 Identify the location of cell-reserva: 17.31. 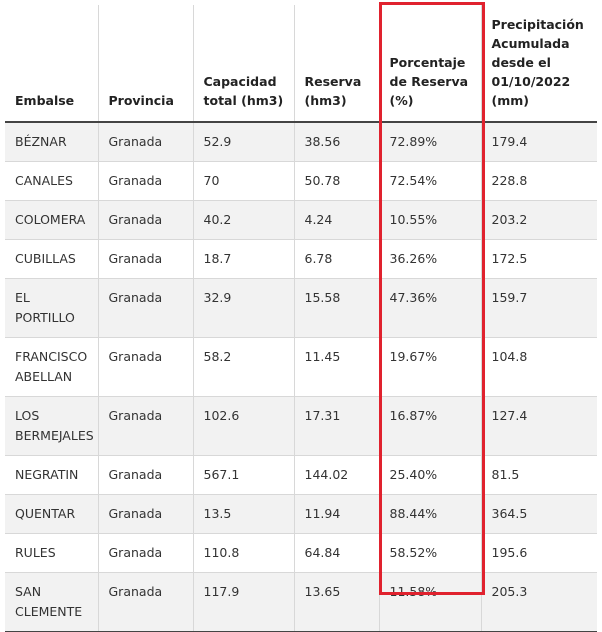
(337, 426).